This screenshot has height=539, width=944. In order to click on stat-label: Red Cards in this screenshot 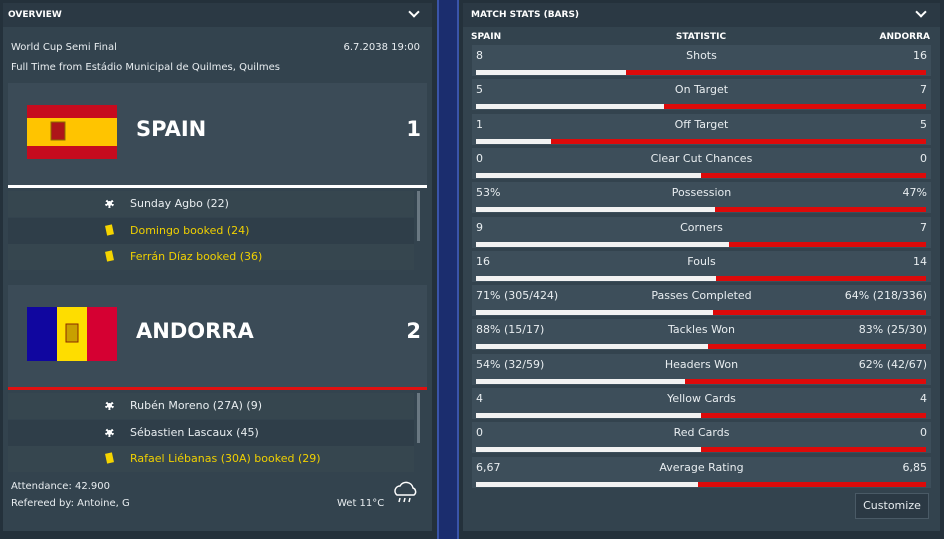, I will do `click(701, 433)`.